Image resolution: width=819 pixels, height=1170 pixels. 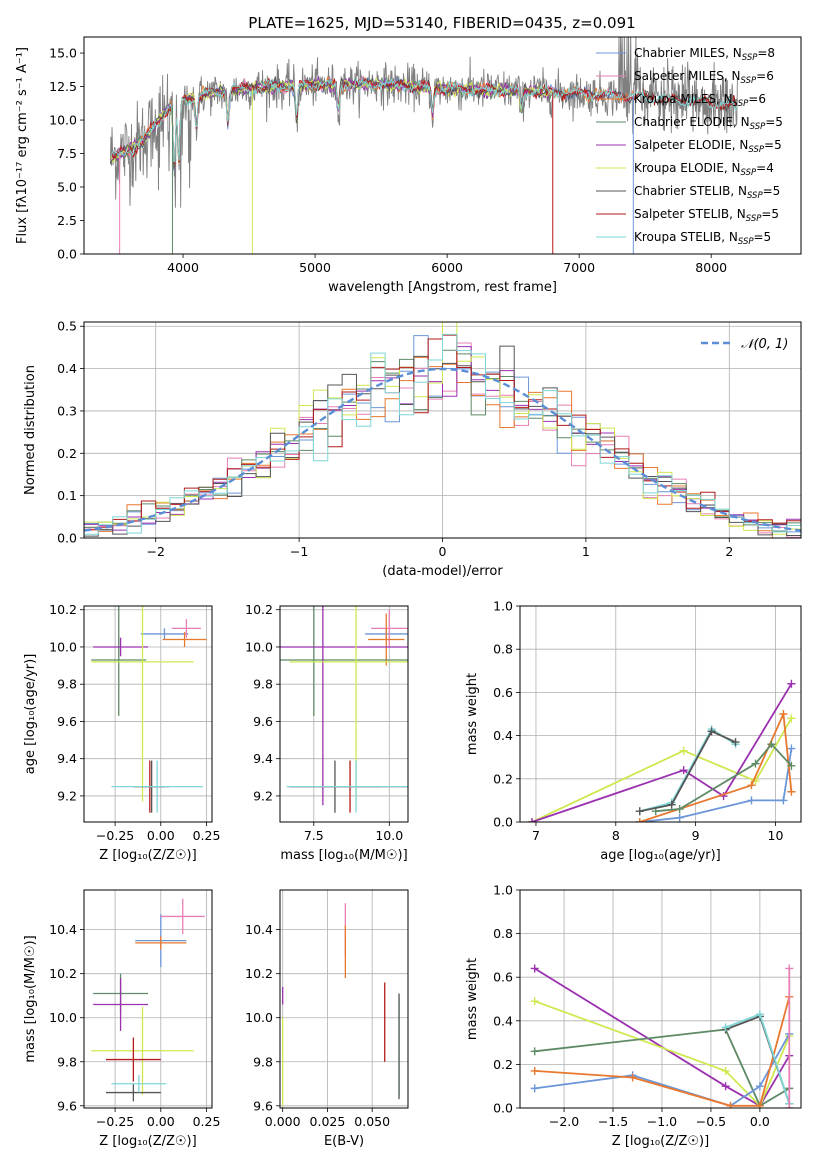 I want to click on x-tick-label: 5000, so click(x=315, y=267).